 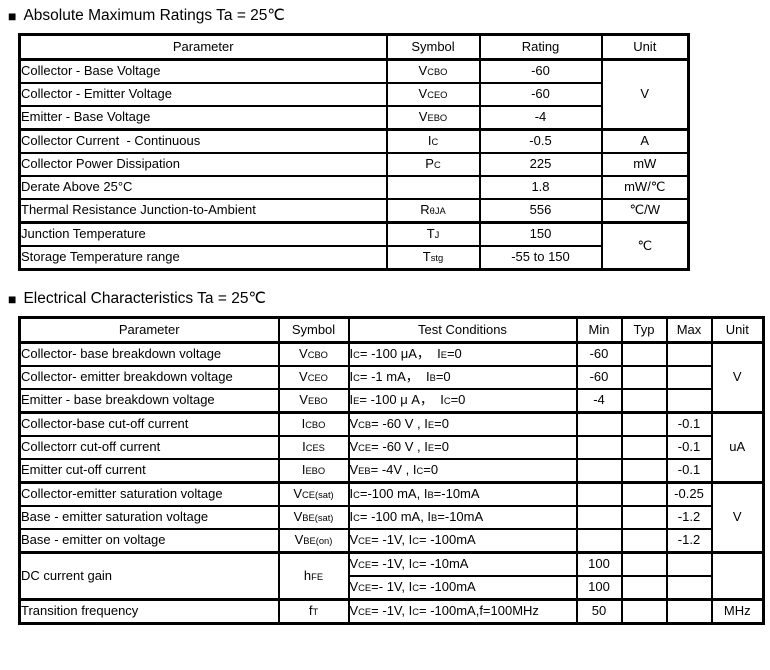 What do you see at coordinates (313, 494) in the screenshot?
I see `cell-symbol: VCE(sat)` at bounding box center [313, 494].